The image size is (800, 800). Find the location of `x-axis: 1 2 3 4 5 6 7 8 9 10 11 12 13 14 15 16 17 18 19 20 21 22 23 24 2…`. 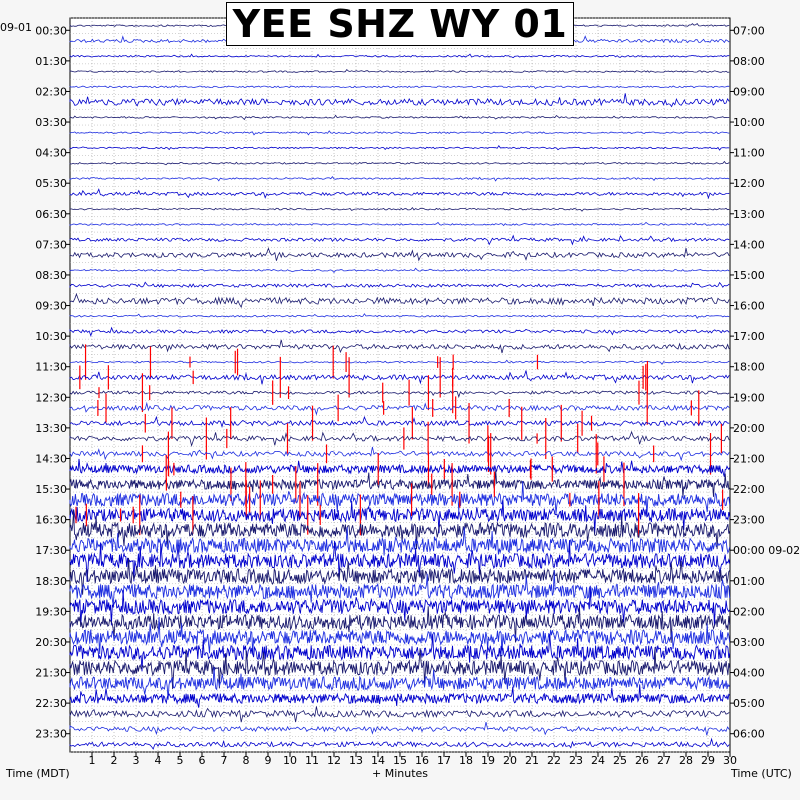

x-axis: 1 2 3 4 5 6 7 8 9 10 11 12 13 14 15 16 17 18 19 20 21 22 23 24 2… is located at coordinates (413, 759).